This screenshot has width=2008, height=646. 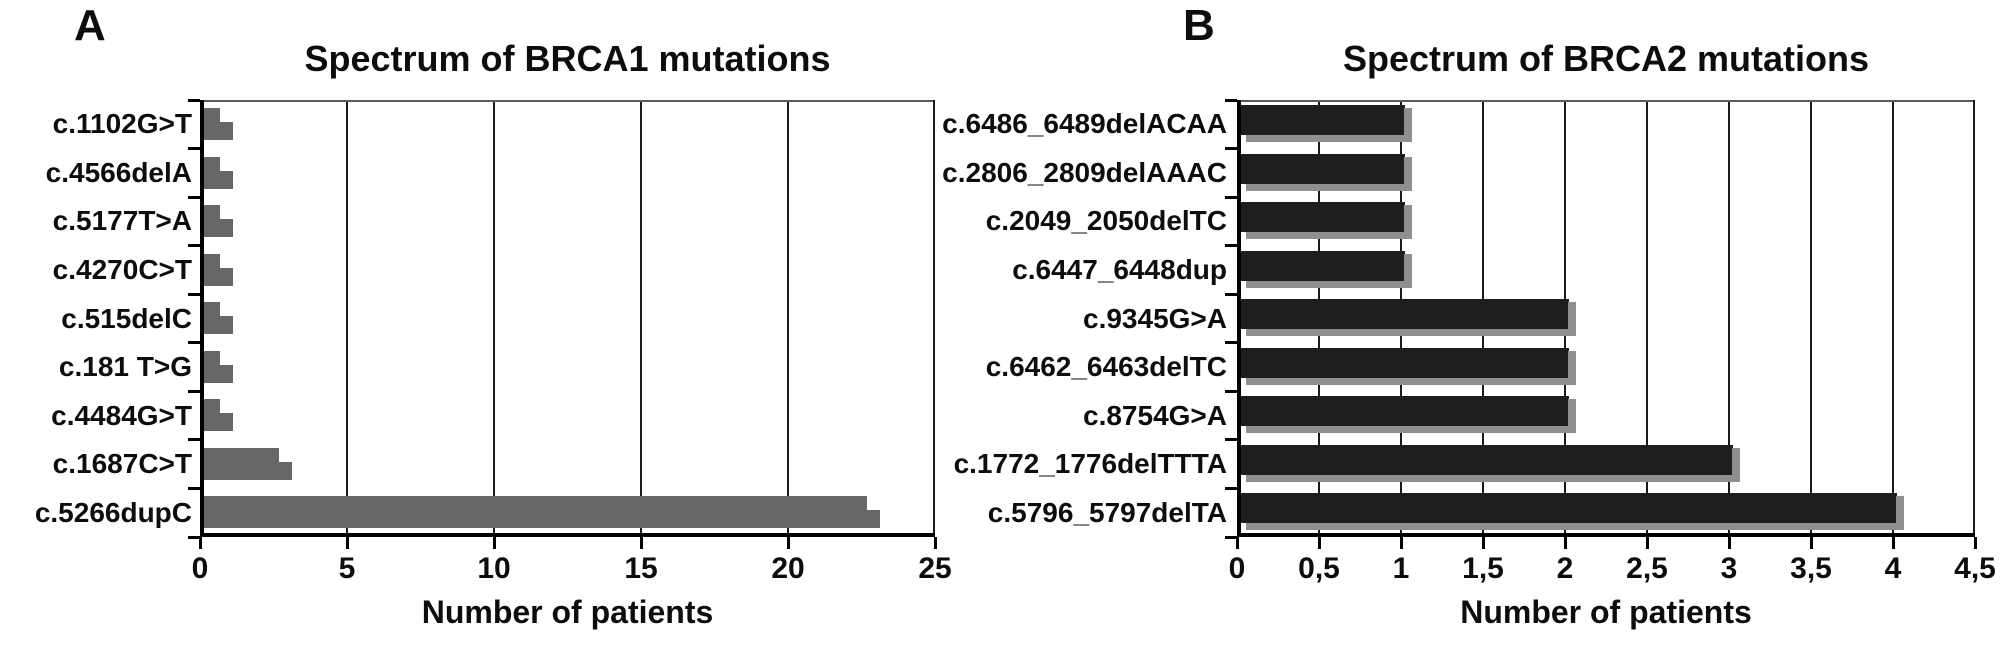 What do you see at coordinates (1975, 568) in the screenshot?
I see `x-tick-label: 4,5` at bounding box center [1975, 568].